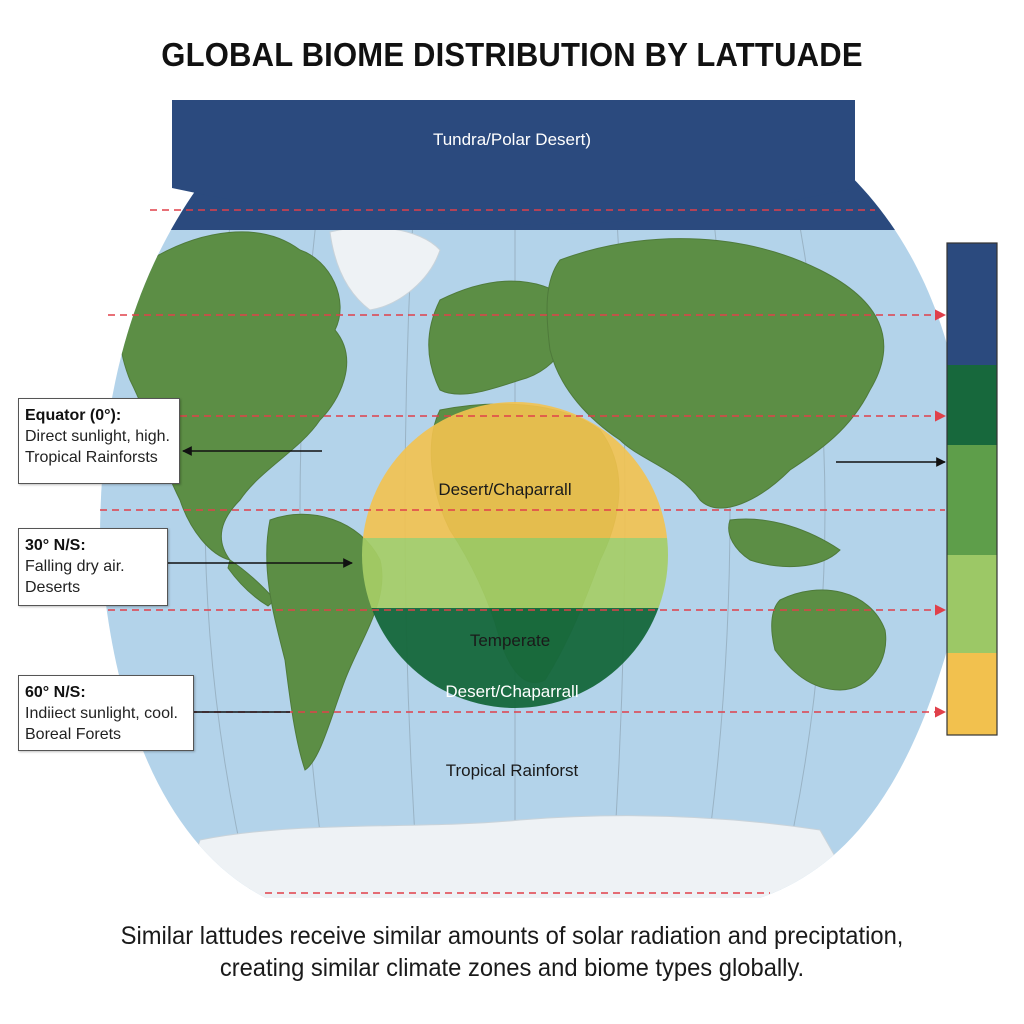  I want to click on overlay-label-desert-bottom: Desert/Chaparrall, so click(511, 691).